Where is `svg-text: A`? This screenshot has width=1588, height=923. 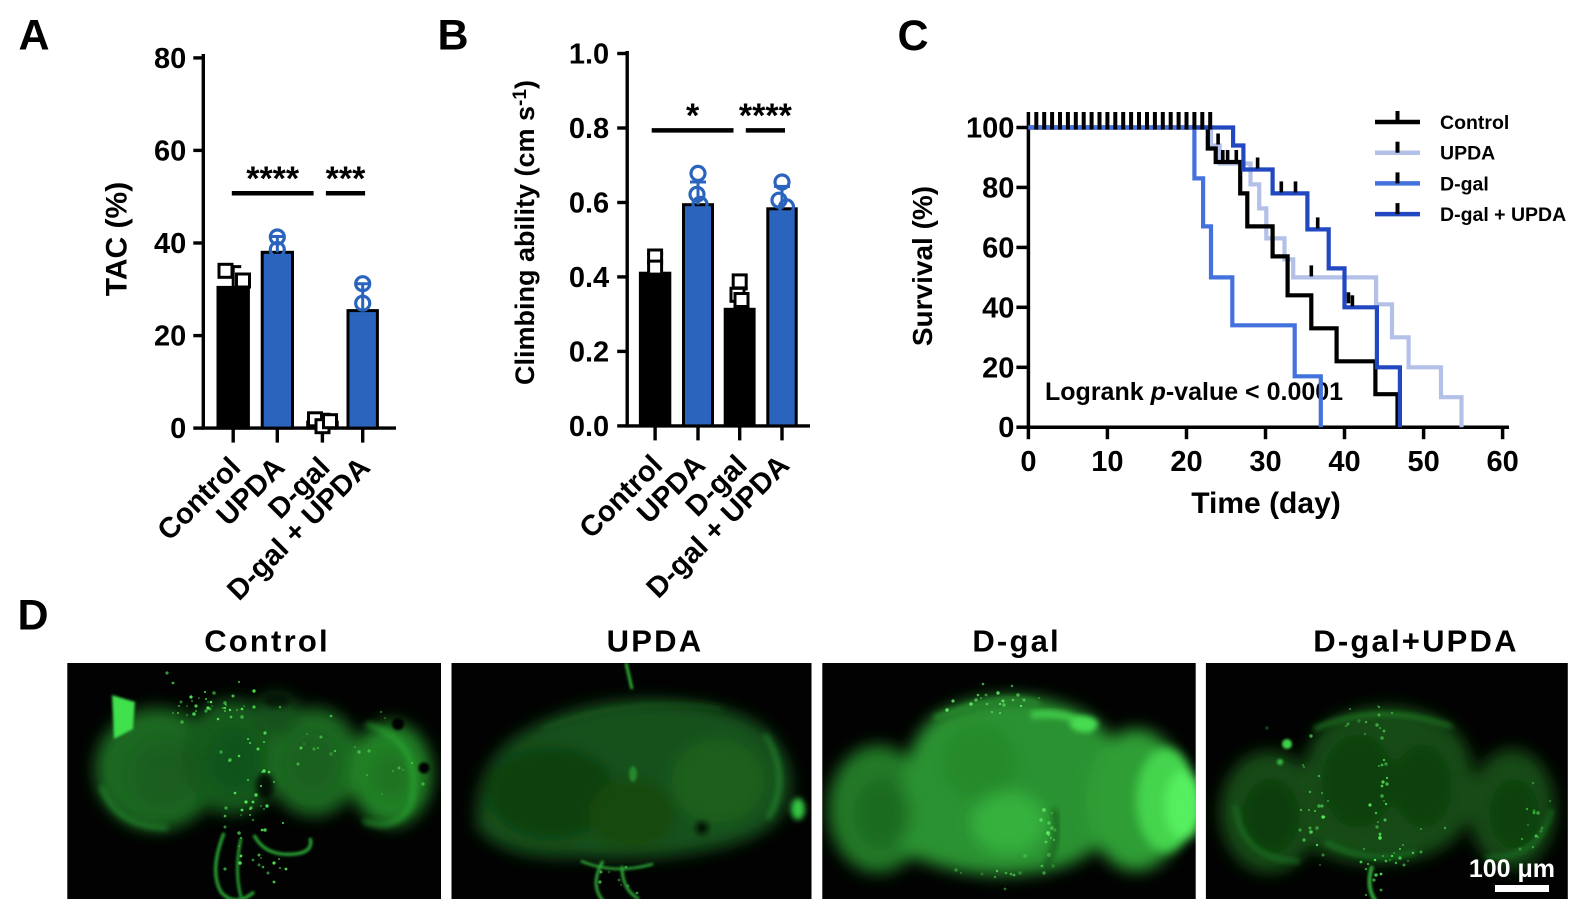
svg-text: A is located at coordinates (34, 36).